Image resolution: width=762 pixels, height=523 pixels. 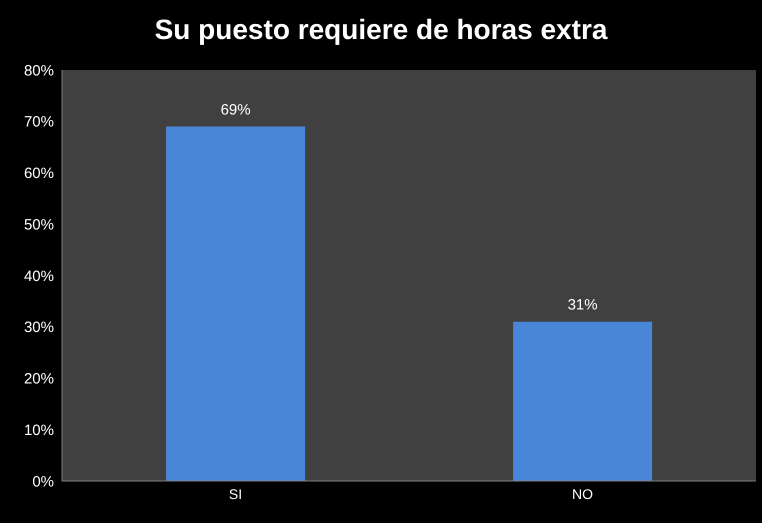 What do you see at coordinates (235, 110) in the screenshot?
I see `data-label: 69%` at bounding box center [235, 110].